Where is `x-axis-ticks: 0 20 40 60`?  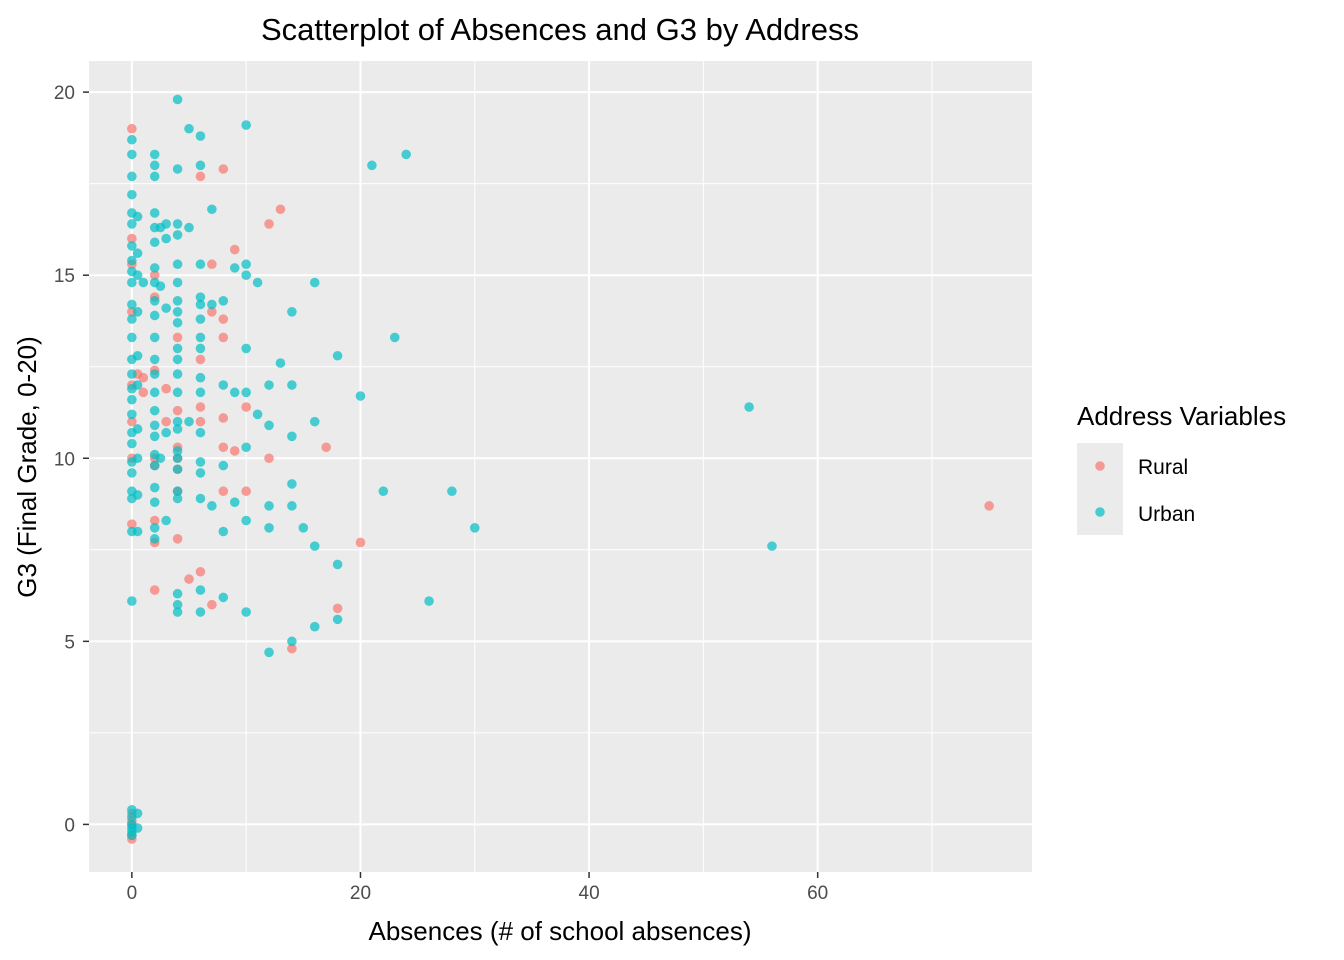
x-axis-ticks: 0 20 40 60 is located at coordinates (477, 888).